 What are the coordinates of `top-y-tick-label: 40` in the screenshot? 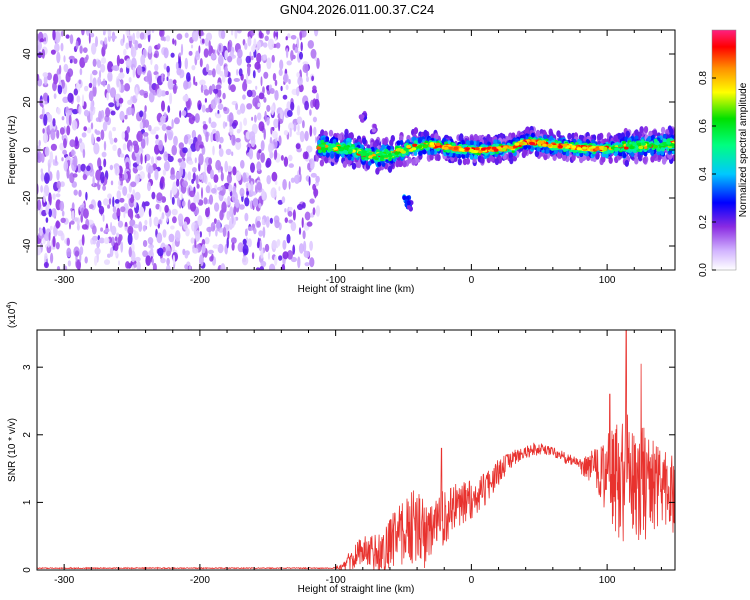 It's located at (27, 54).